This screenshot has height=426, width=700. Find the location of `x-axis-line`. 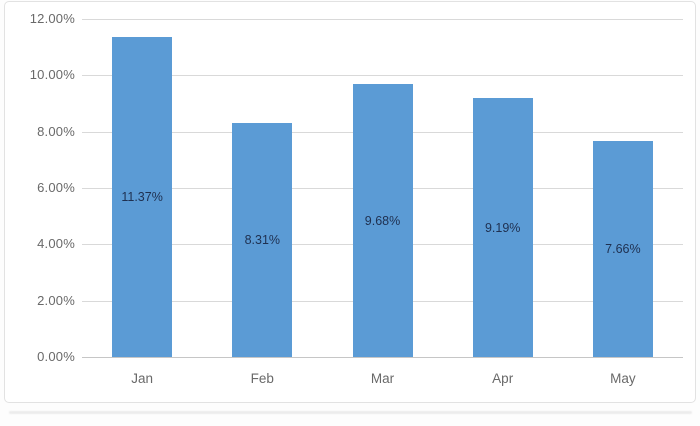

x-axis-line is located at coordinates (382, 357).